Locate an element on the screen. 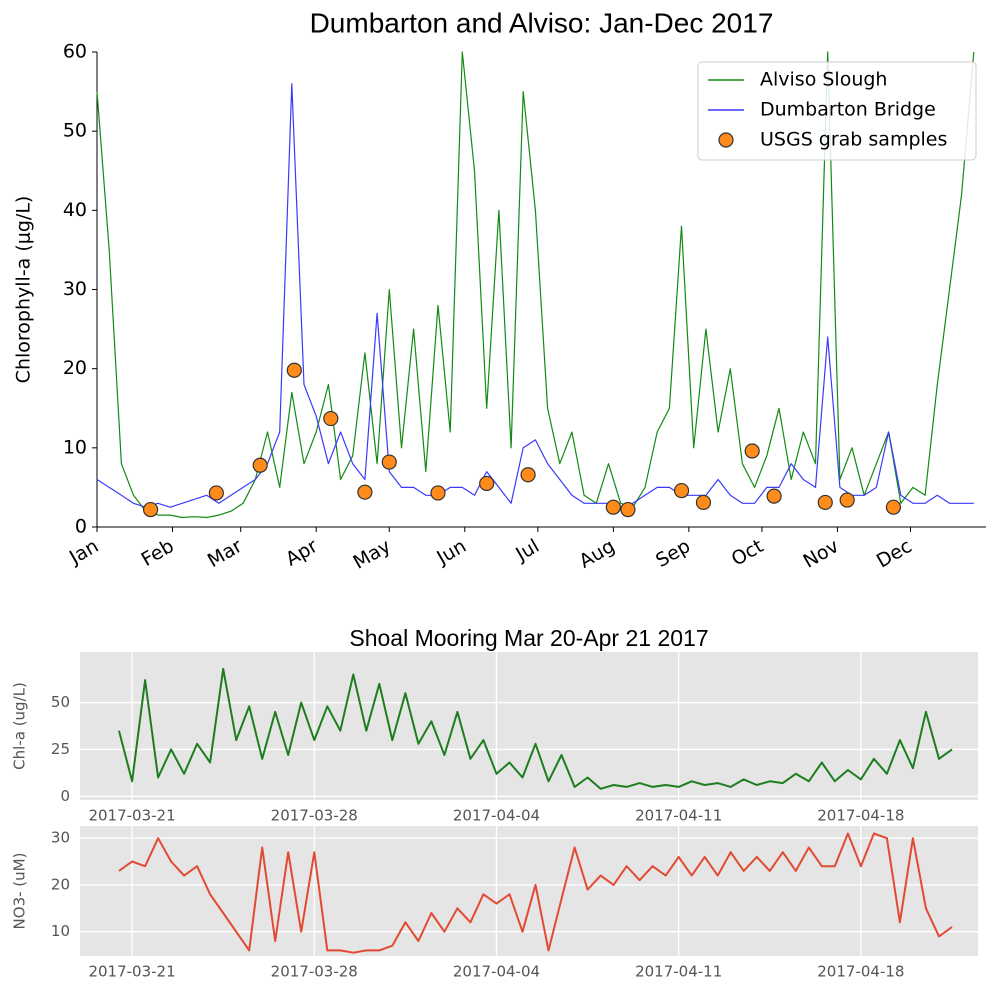  x-tick-label: Dec is located at coordinates (894, 553).